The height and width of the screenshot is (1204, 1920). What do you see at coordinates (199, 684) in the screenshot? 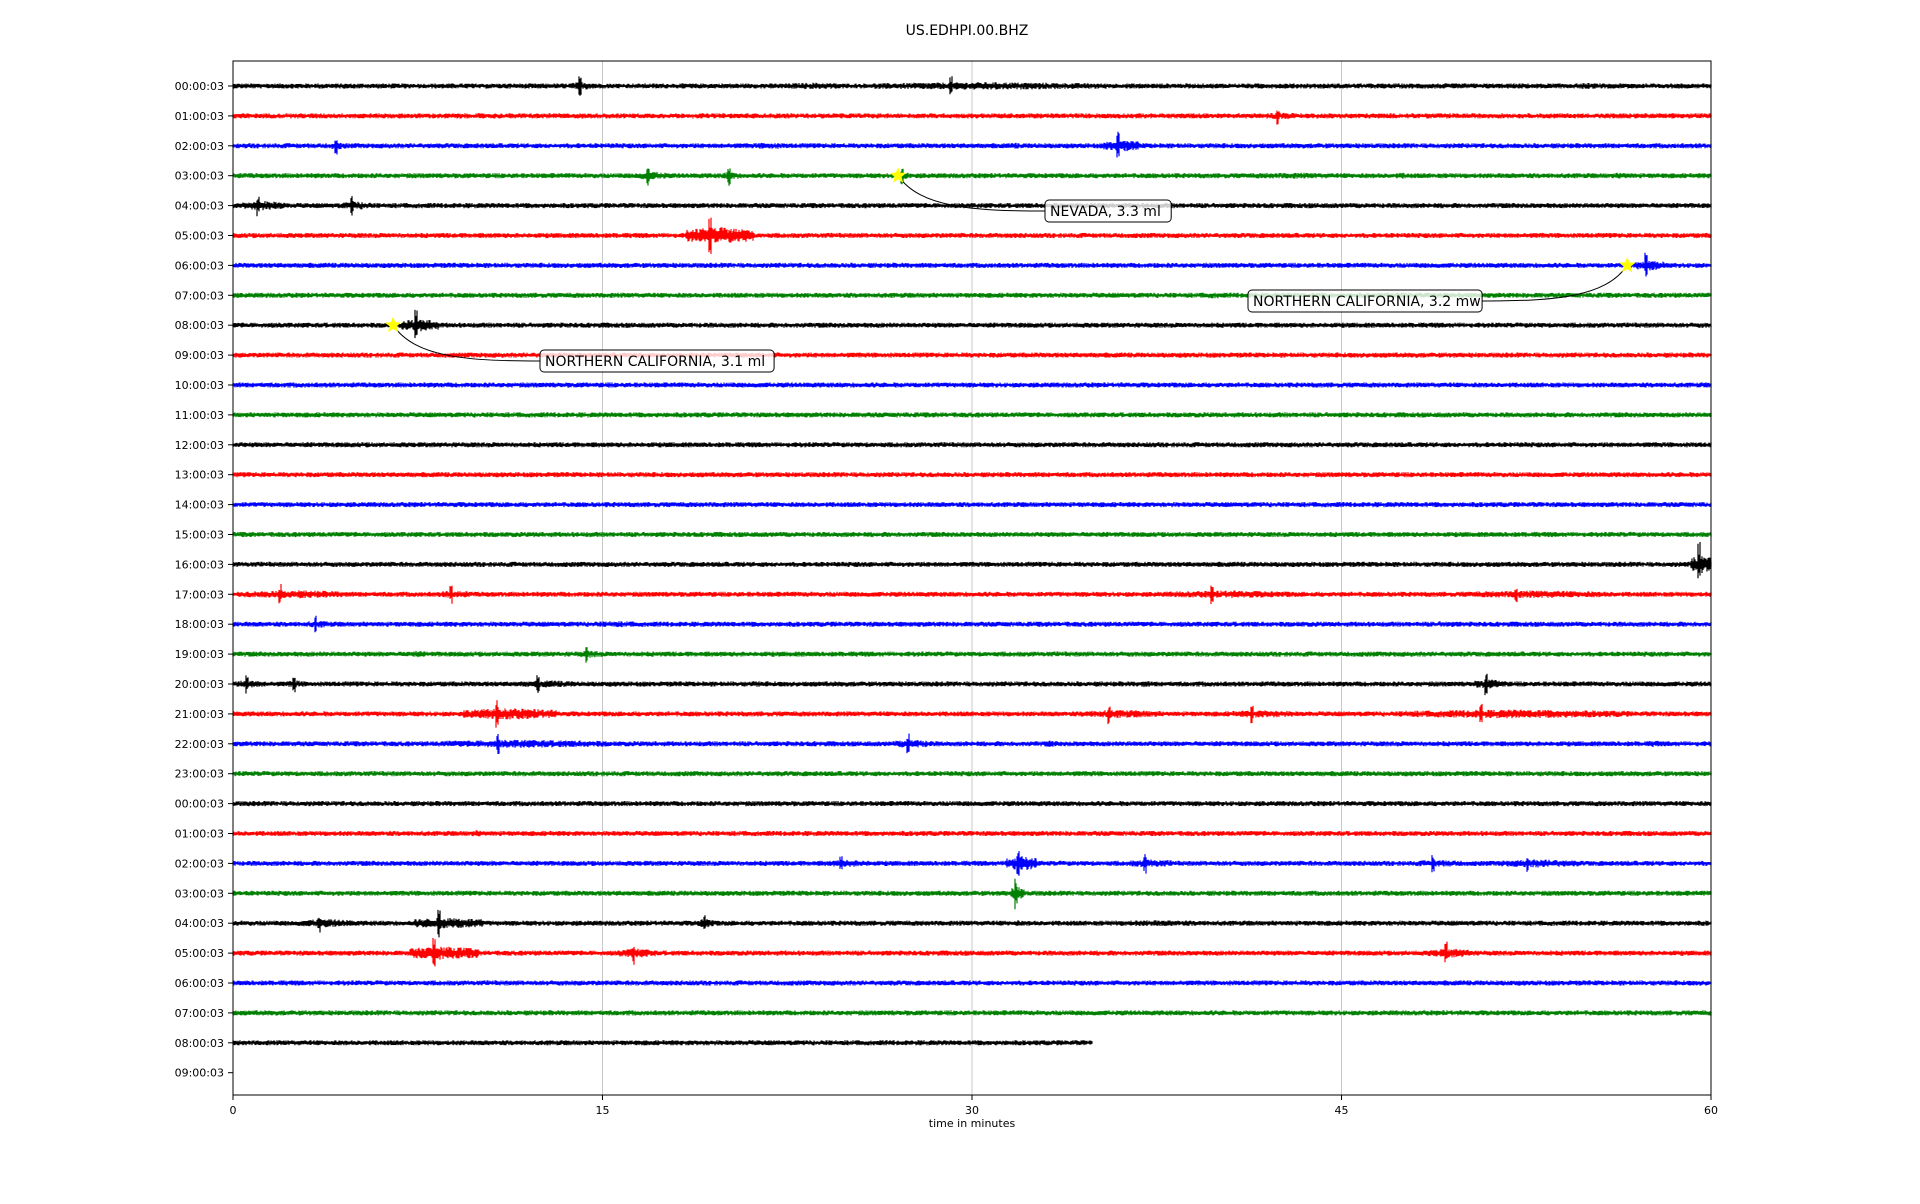
I see `row-time-label: 20:00:03` at bounding box center [199, 684].